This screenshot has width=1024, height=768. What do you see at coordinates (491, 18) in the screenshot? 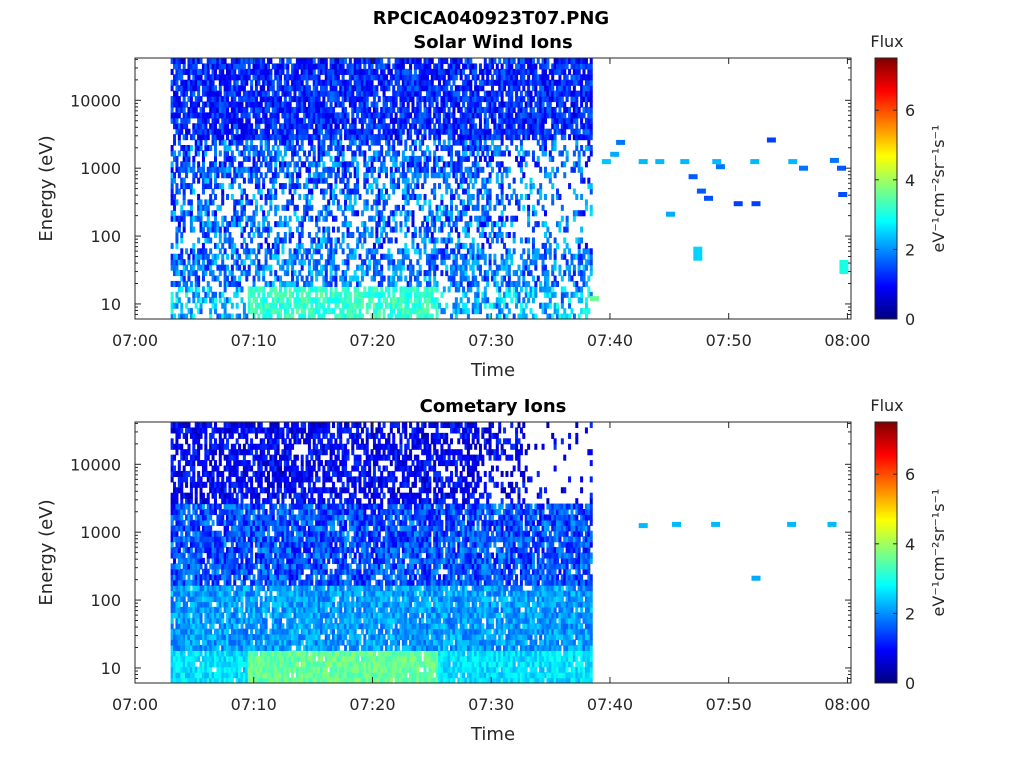
I see `figure-title: RPCICA040923T07.PNG` at bounding box center [491, 18].